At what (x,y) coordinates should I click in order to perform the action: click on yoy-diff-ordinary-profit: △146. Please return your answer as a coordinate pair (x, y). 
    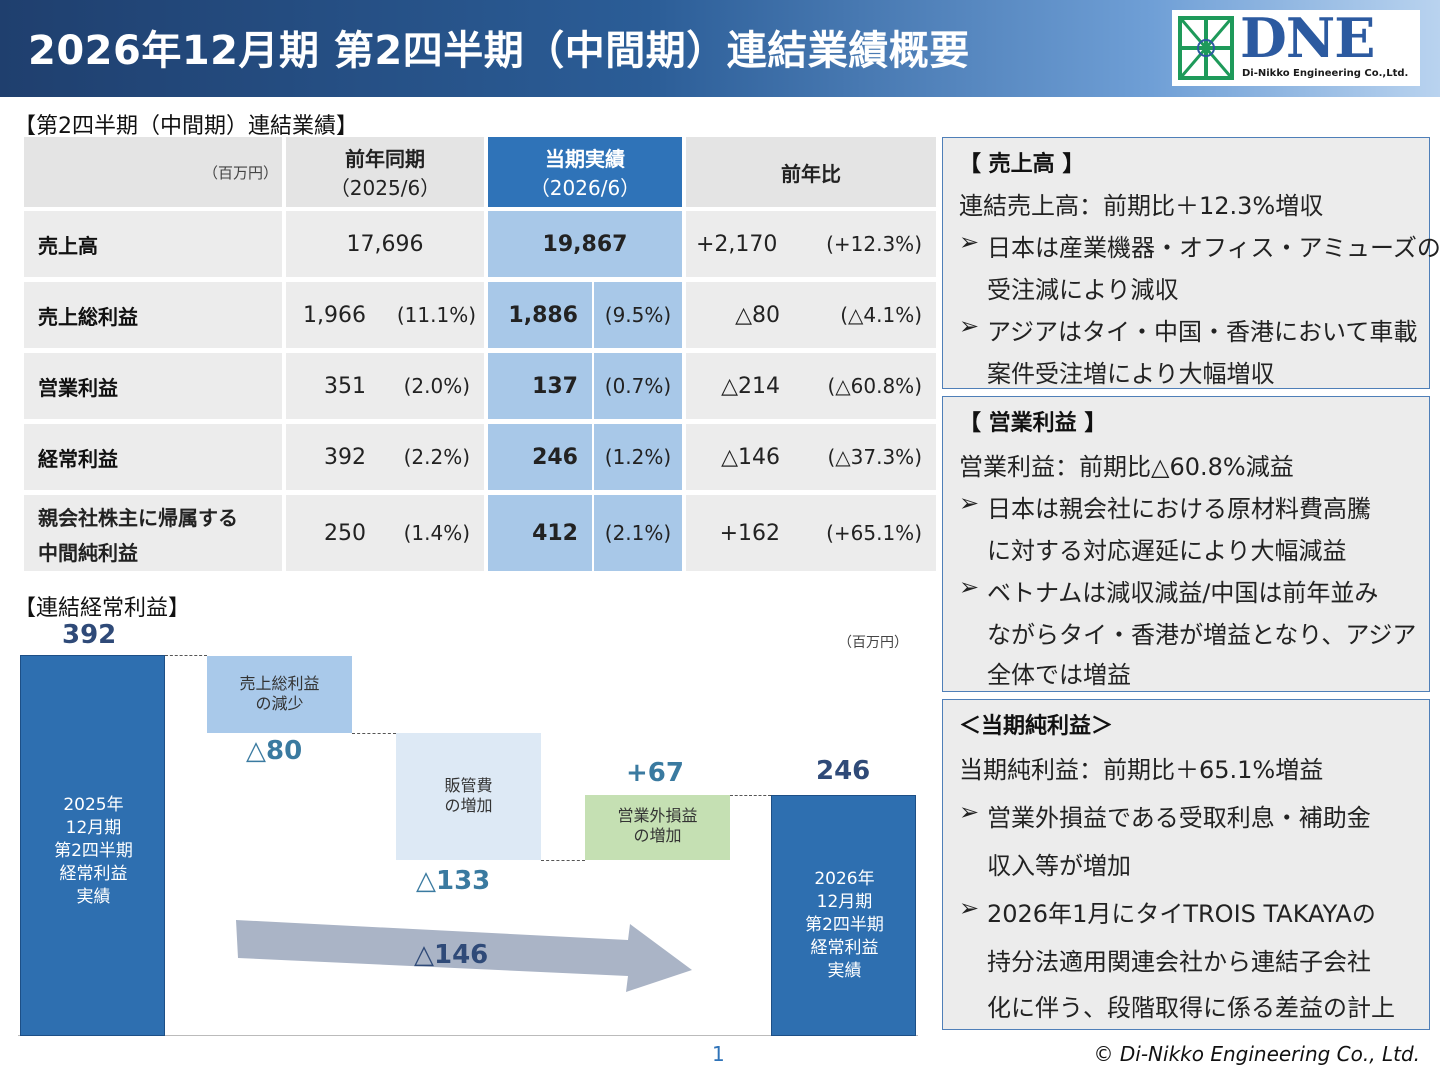
    Looking at the image, I should click on (750, 457).